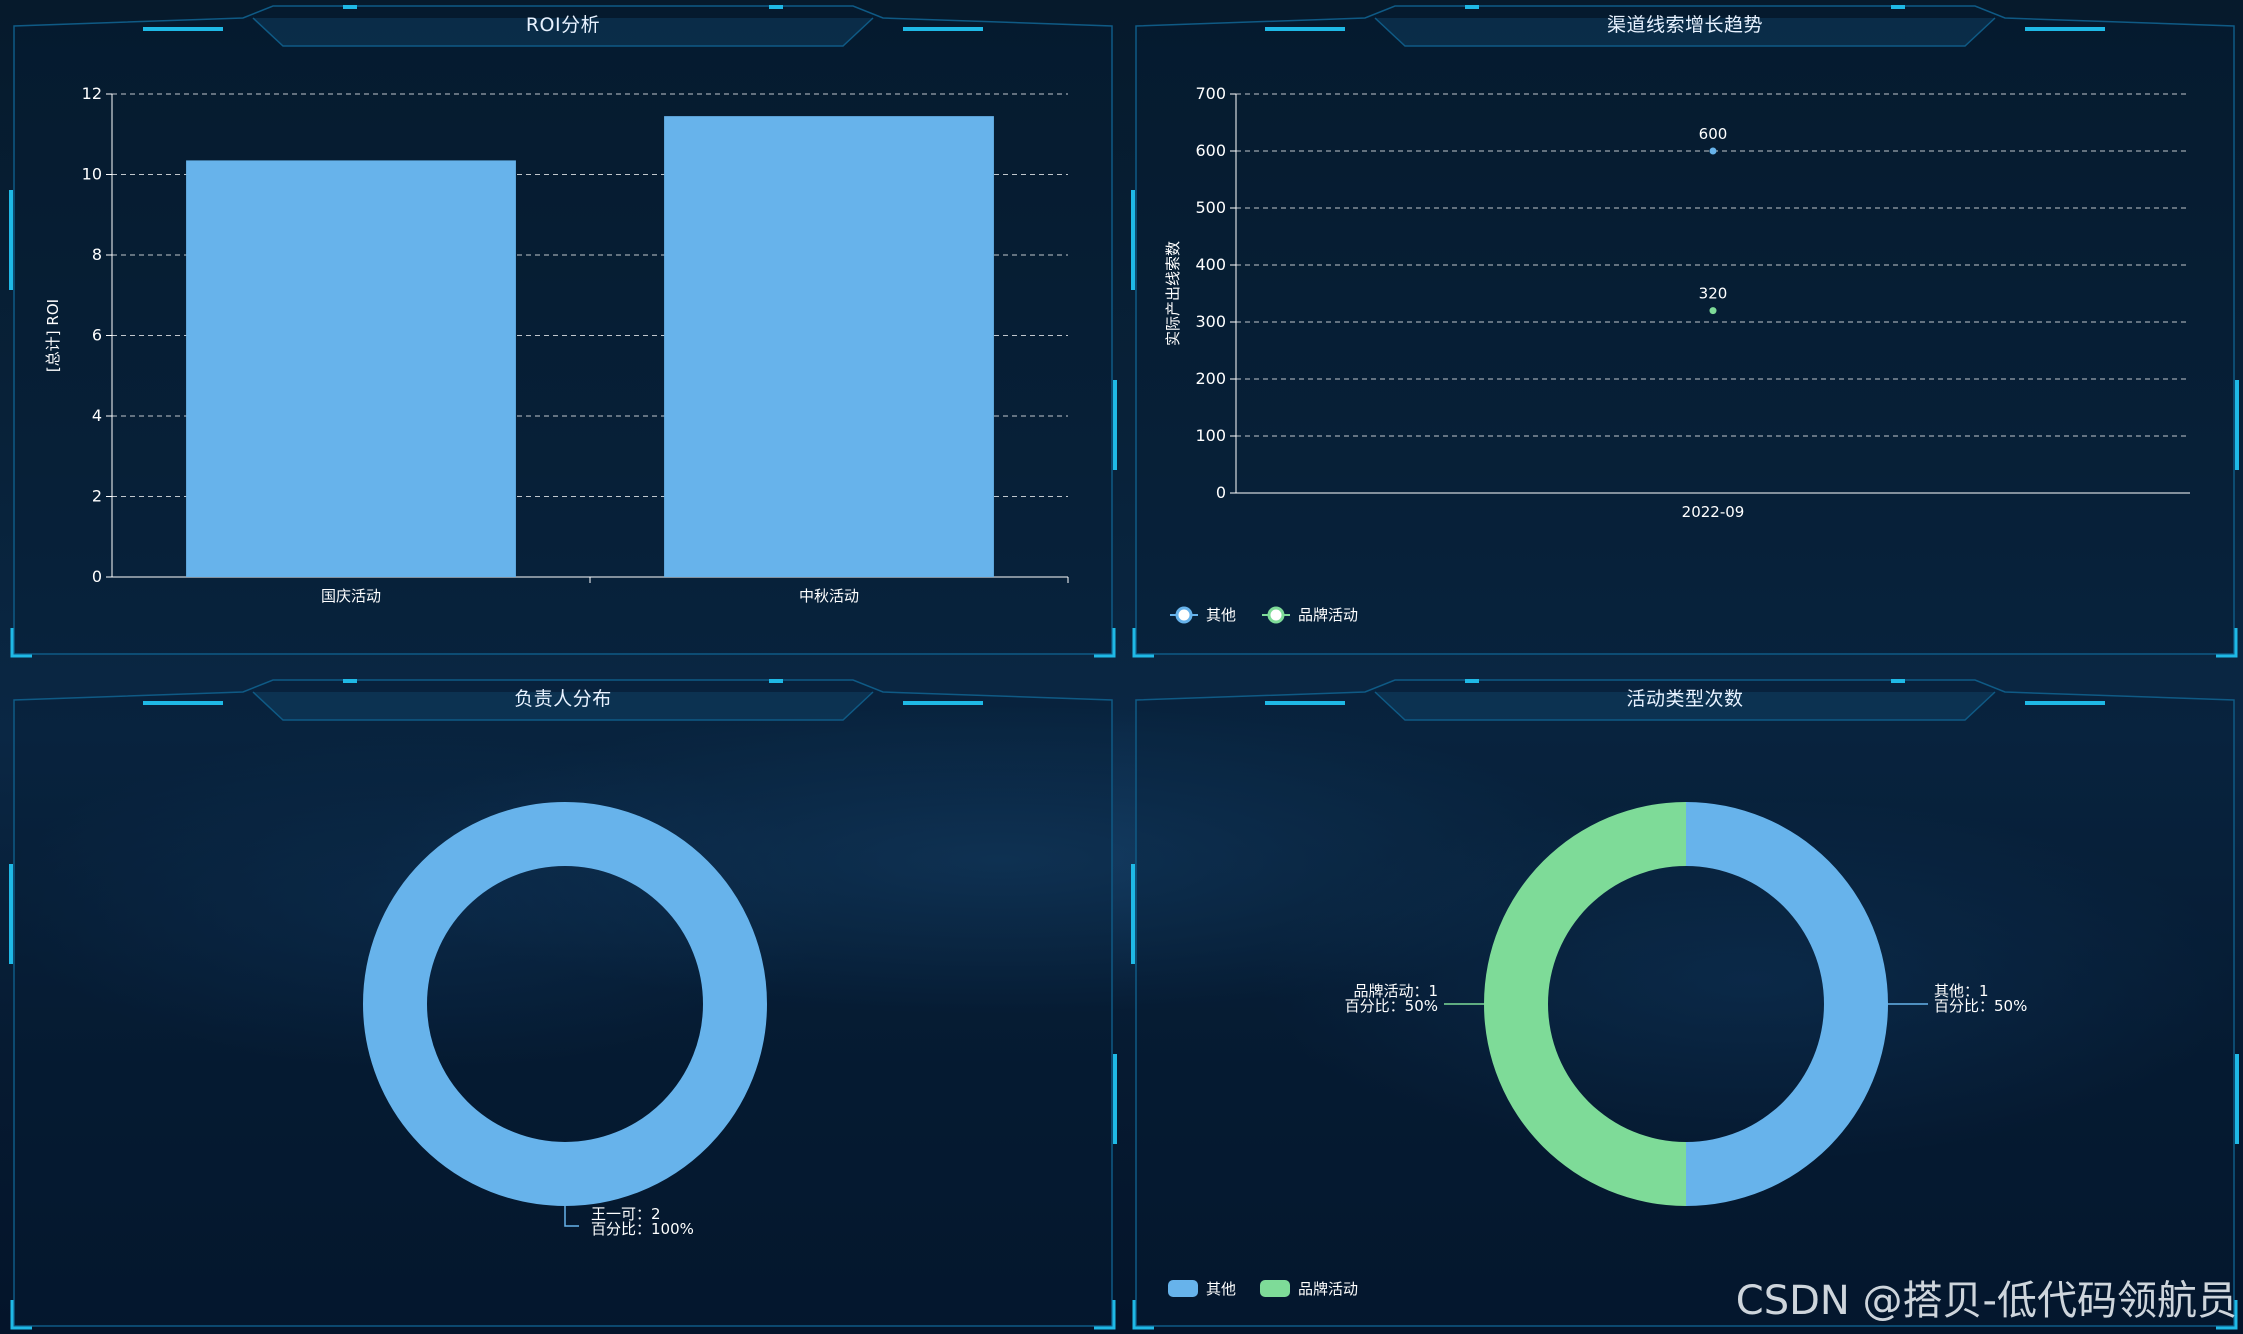 The image size is (2243, 1334). What do you see at coordinates (1210, 93) in the screenshot?
I see `y-tick-label: 700` at bounding box center [1210, 93].